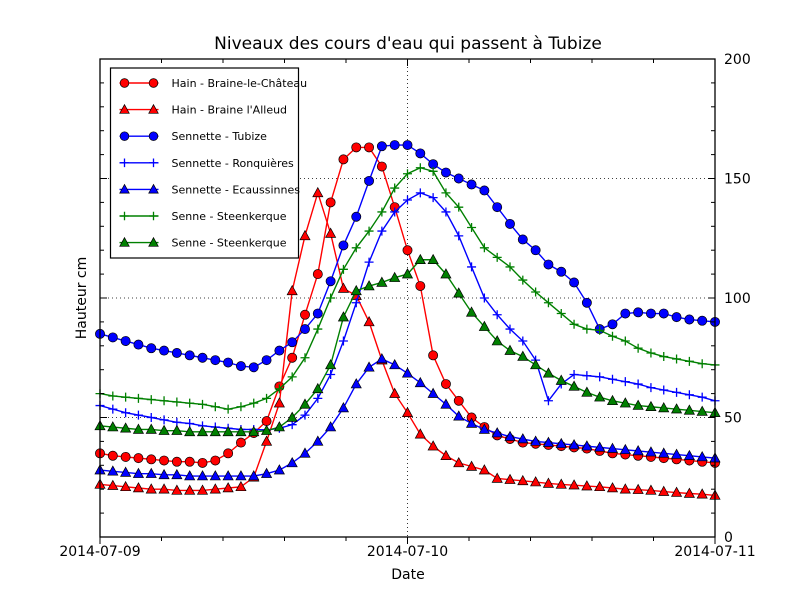 Image resolution: width=800 pixels, height=600 pixels. I want to click on legend-item-hain-braine-alleud: Hain - Braine l'Alleud, so click(203, 110).